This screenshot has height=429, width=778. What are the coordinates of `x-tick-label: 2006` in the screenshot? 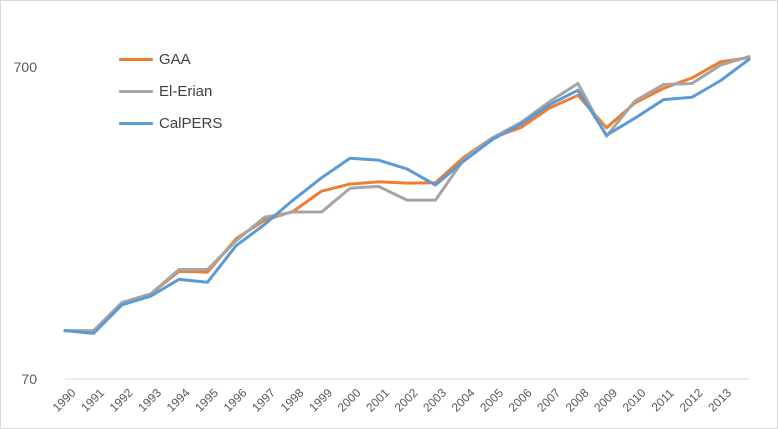 It's located at (520, 400).